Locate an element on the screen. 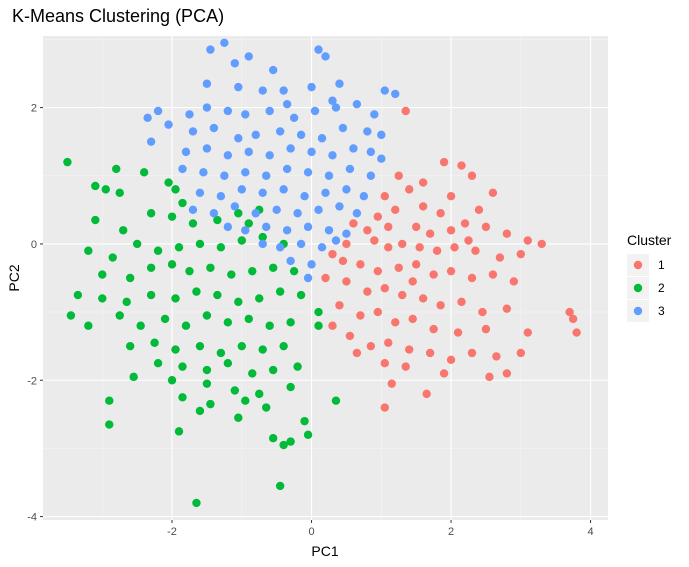 Image resolution: width=689 pixels, height=567 pixels. legend-items: 1 2 3 is located at coordinates (646, 288).